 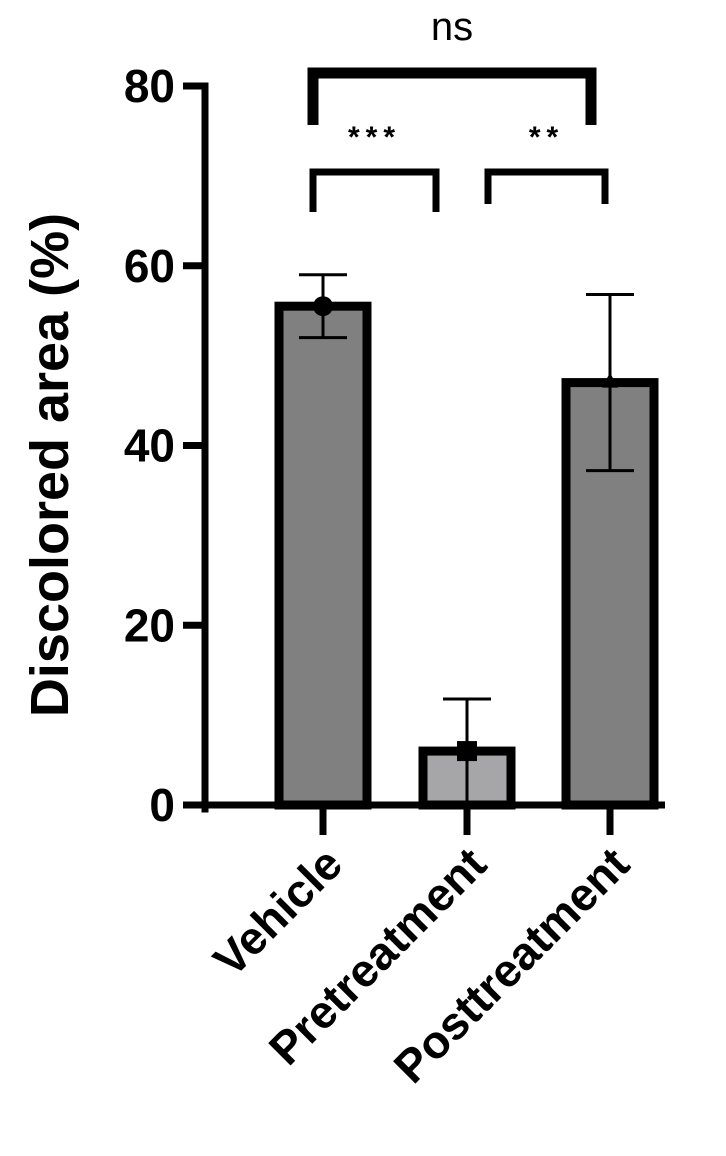 What do you see at coordinates (162, 805) in the screenshot?
I see `y-tick-label: 0` at bounding box center [162, 805].